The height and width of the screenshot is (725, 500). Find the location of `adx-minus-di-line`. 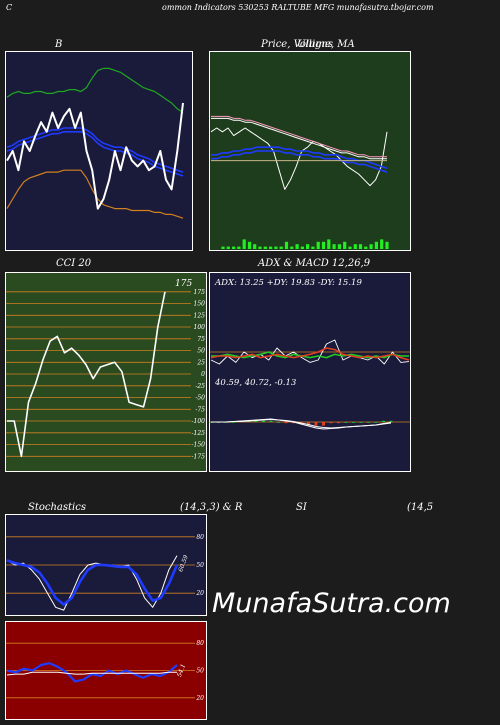

adx-minus-di-line is located at coordinates (310, 354).